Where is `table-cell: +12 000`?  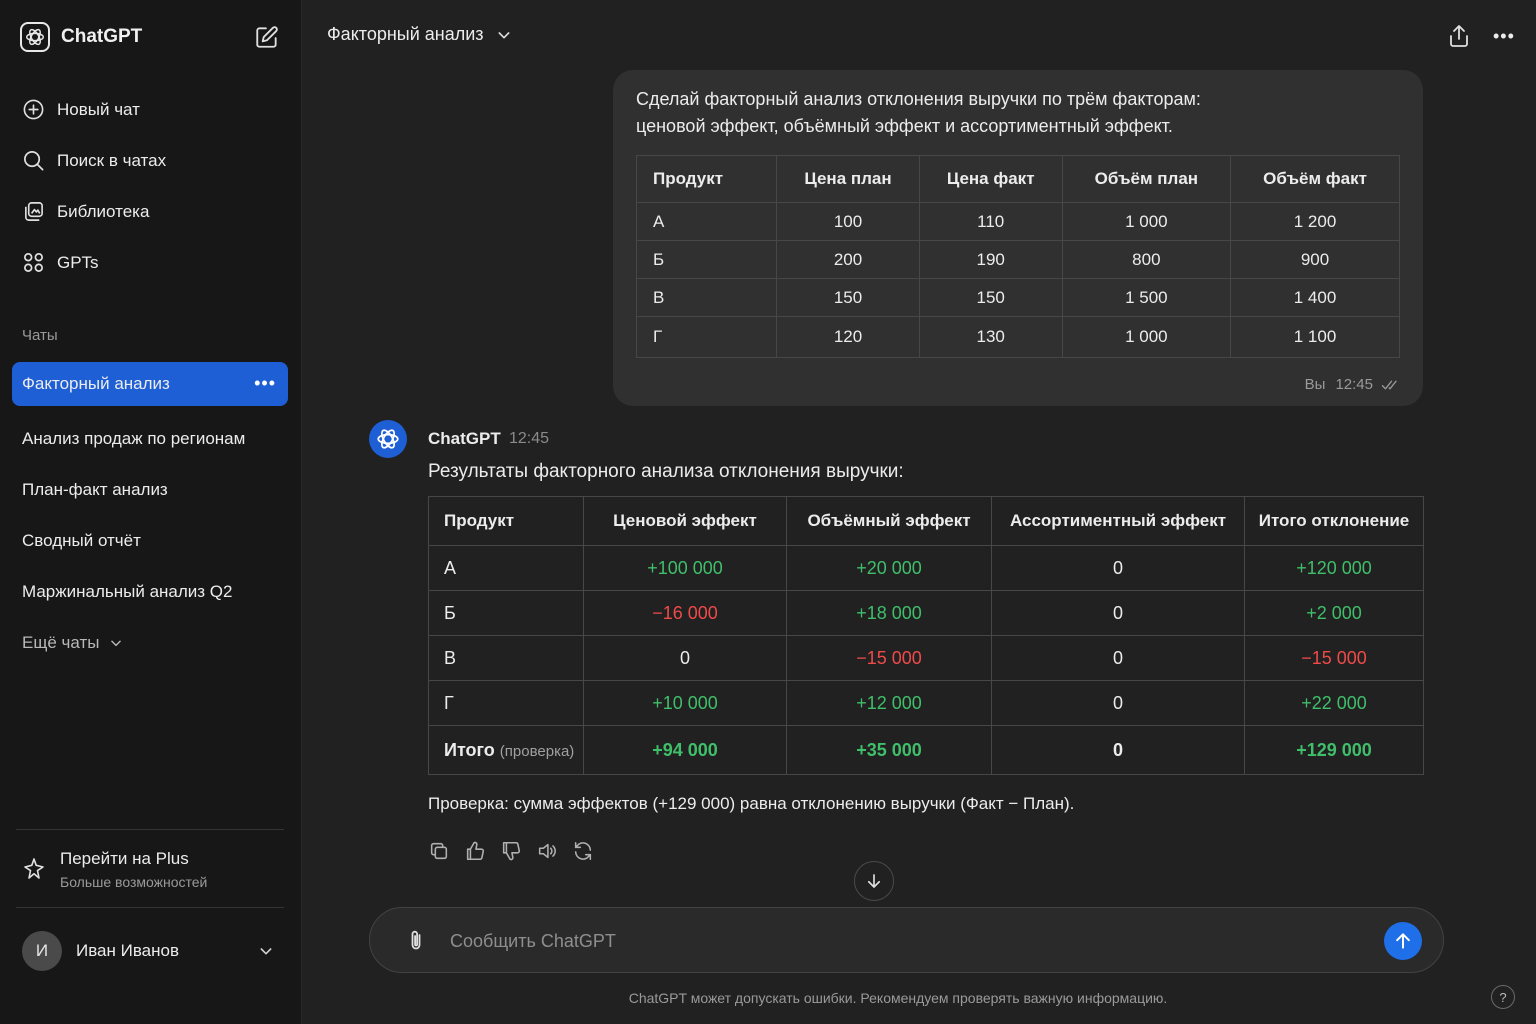 table-cell: +12 000 is located at coordinates (889, 703).